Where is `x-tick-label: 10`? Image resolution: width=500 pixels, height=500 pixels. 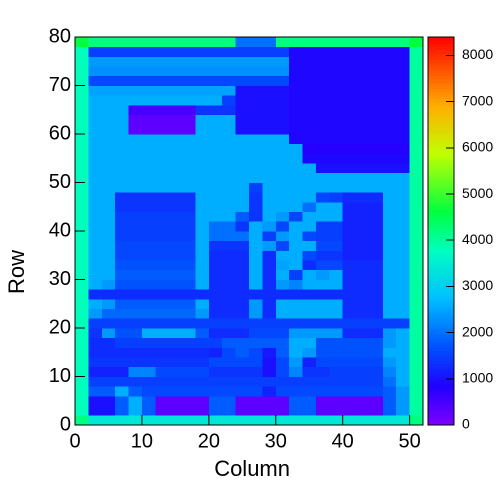
x-tick-label: 10 is located at coordinates (142, 441).